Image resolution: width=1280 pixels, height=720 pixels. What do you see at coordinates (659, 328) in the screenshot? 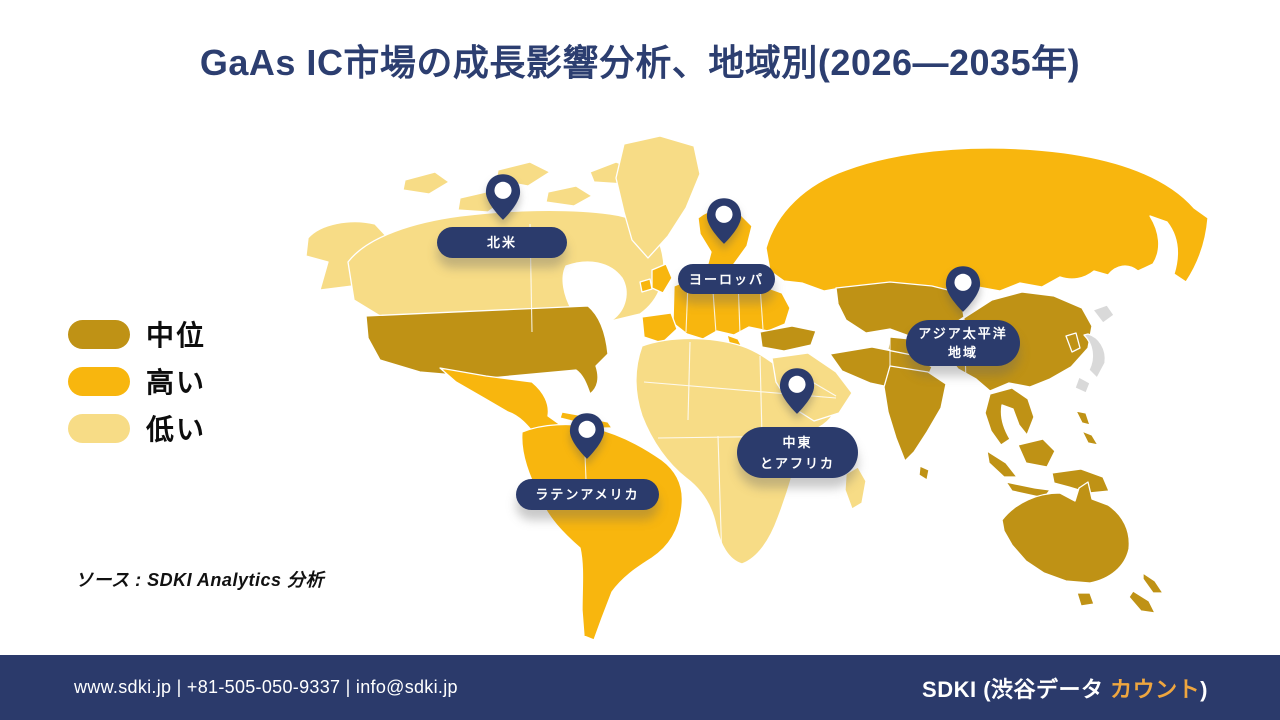
I see `map-region-iberia` at bounding box center [659, 328].